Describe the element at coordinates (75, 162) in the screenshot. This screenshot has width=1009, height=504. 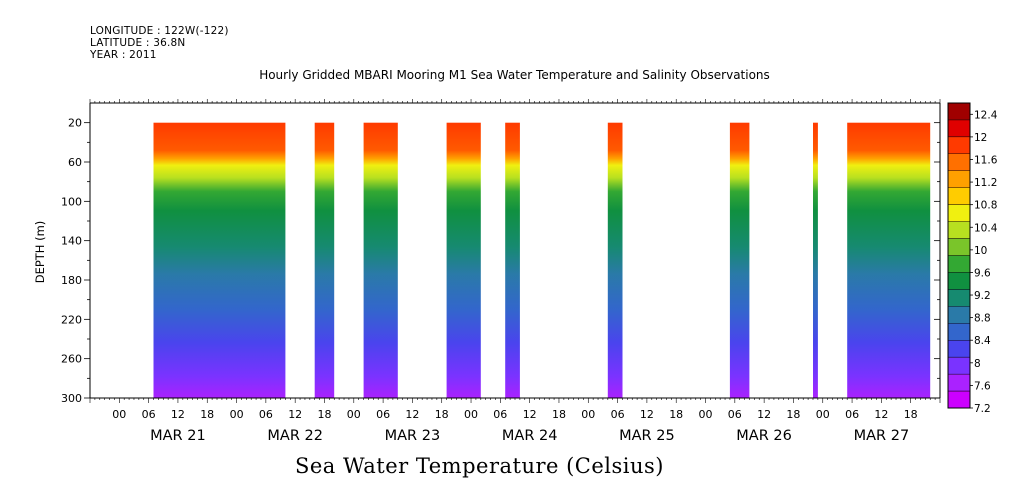
I see `y-tick-label: 60` at that location.